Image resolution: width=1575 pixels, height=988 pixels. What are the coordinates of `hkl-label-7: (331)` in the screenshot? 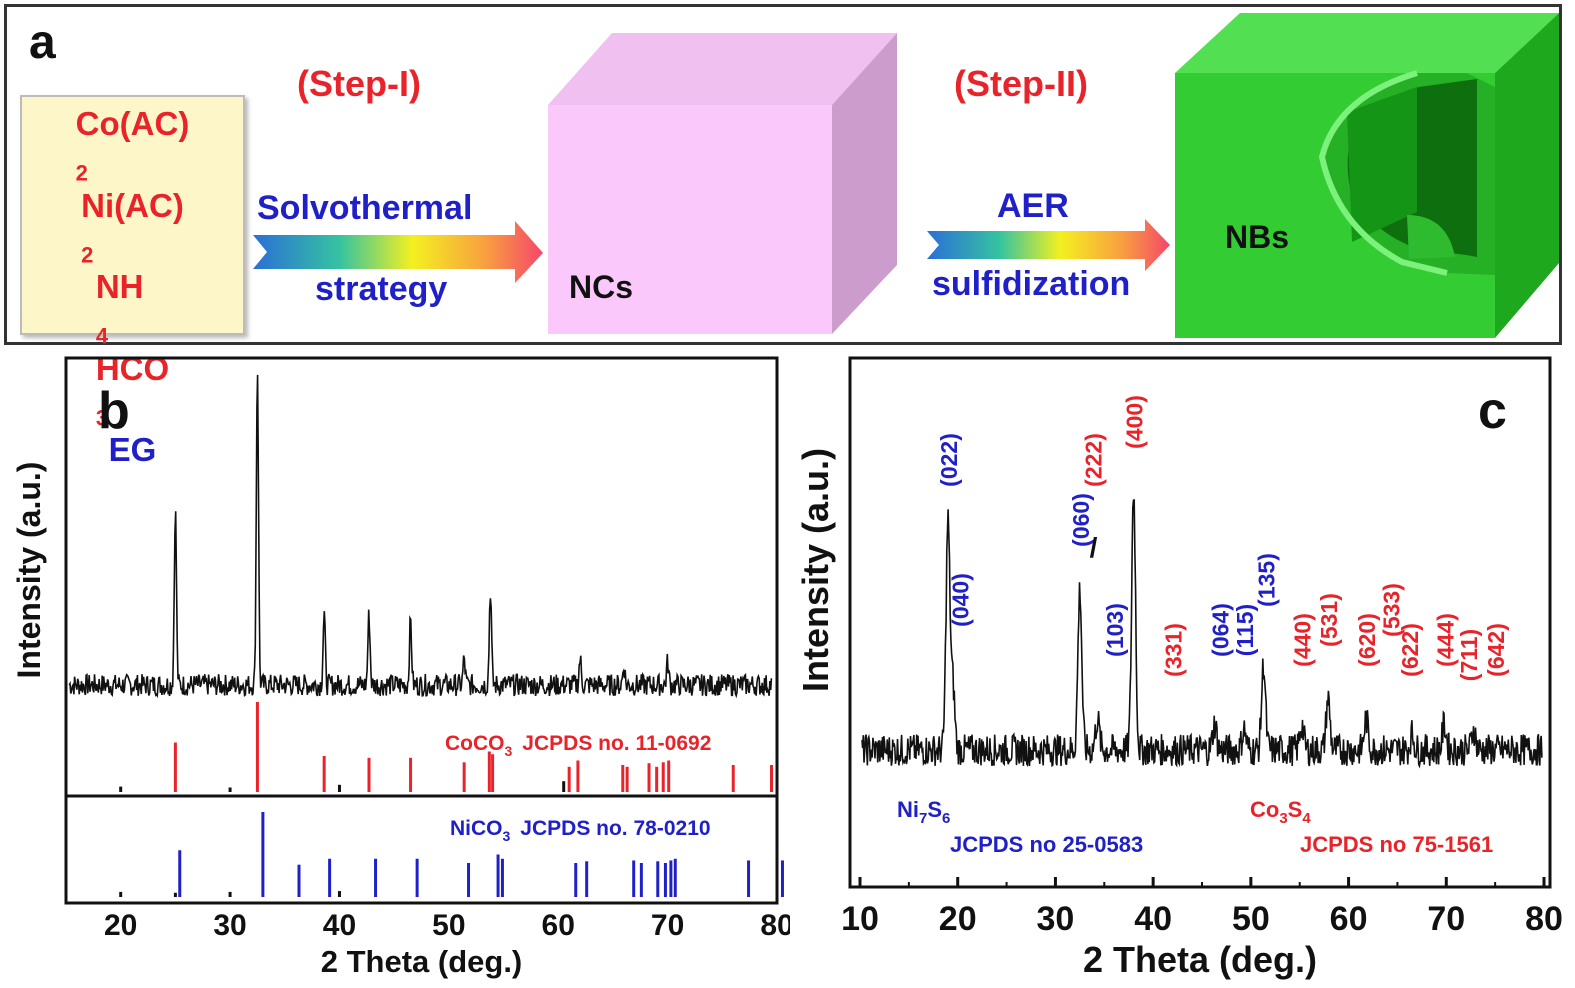 It's located at (1174, 650).